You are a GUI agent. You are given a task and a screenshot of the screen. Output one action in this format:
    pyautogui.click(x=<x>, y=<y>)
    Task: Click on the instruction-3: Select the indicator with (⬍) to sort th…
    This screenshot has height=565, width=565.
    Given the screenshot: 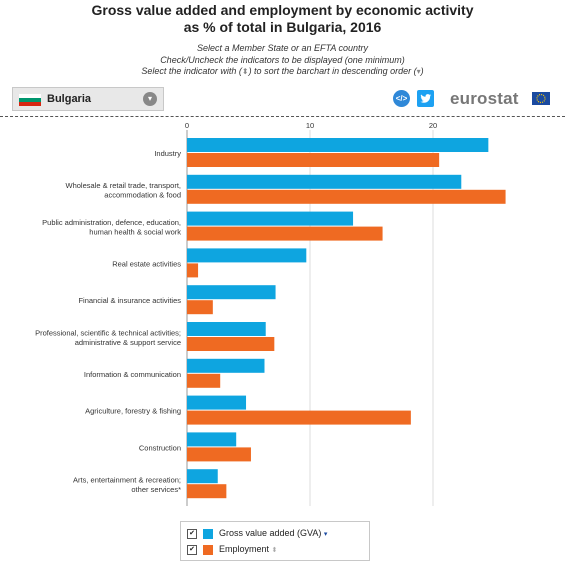 What is the action you would take?
    pyautogui.click(x=282, y=72)
    